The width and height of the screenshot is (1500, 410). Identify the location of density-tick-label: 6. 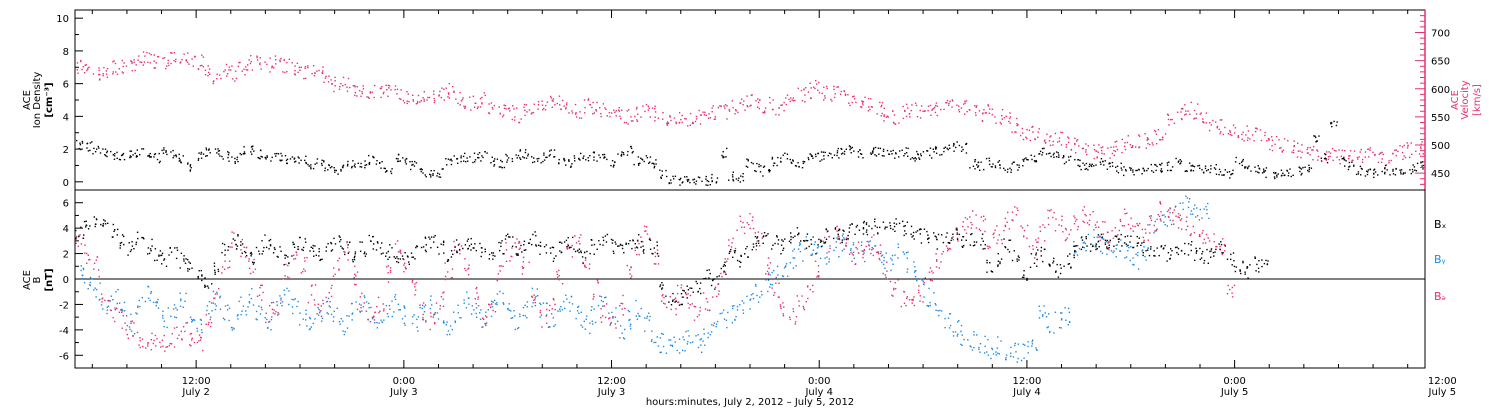
(66, 85).